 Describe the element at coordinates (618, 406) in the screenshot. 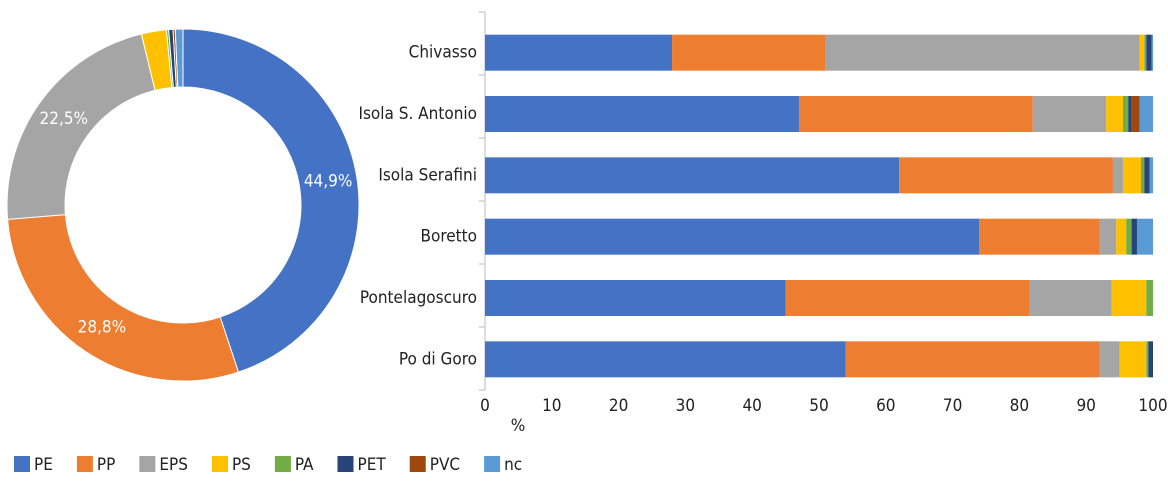

I see `x-tick-label: 20` at that location.